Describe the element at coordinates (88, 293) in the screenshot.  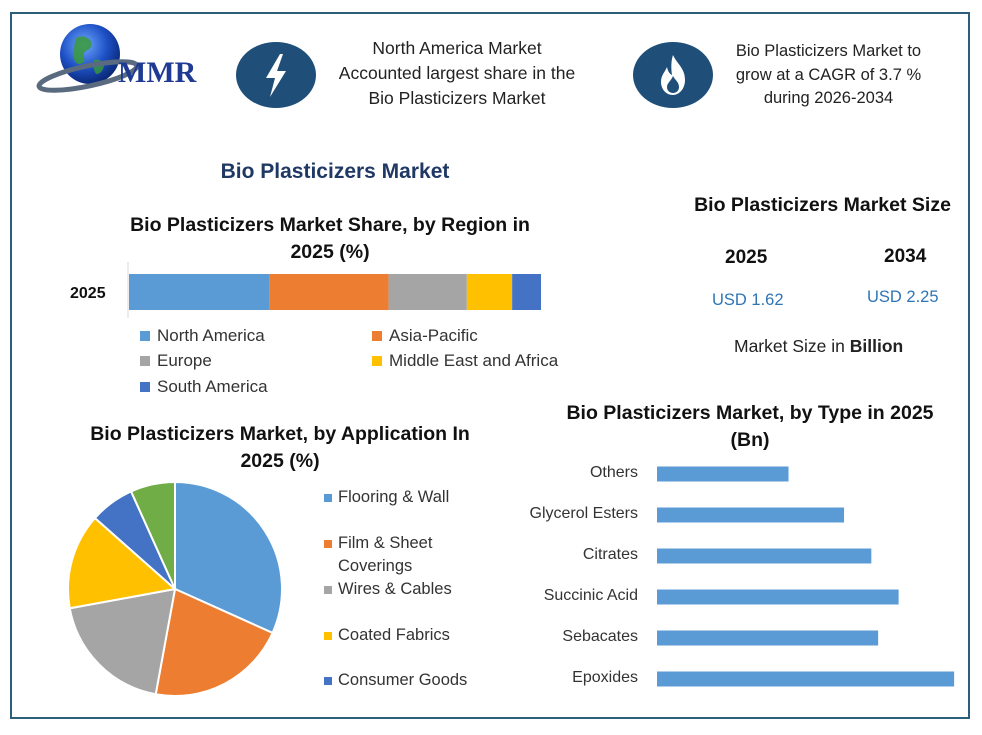
I see `region-category-label: 2025` at that location.